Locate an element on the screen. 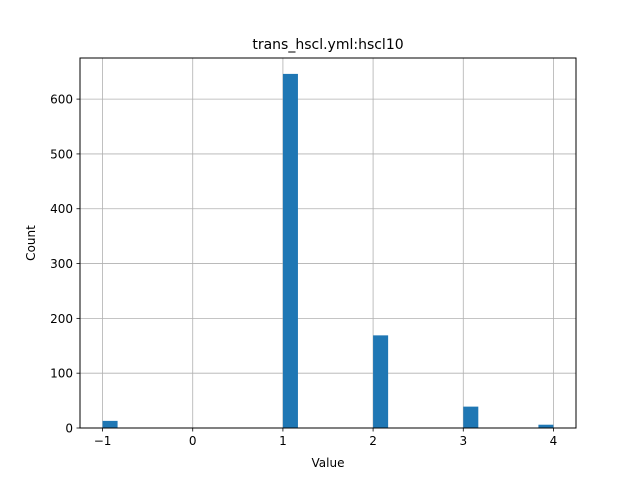 This screenshot has width=640, height=480. x-tick-label: 3 is located at coordinates (463, 441).